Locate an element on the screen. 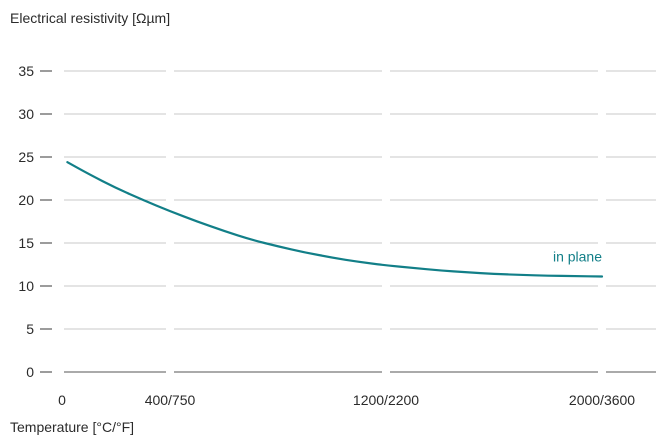  x-tick-label: 2000/3600 is located at coordinates (602, 400).